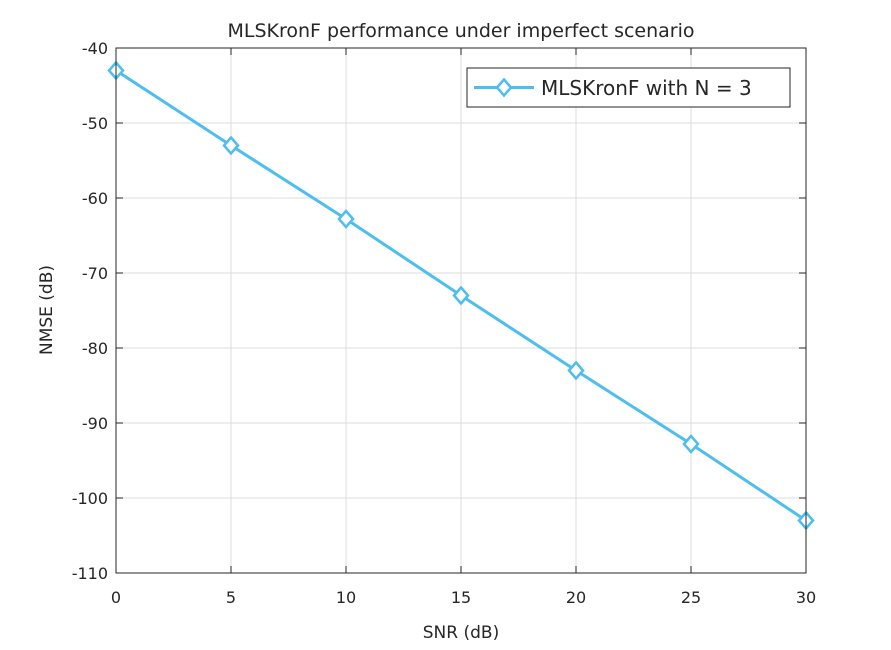 The height and width of the screenshot is (650, 891). Describe the element at coordinates (95, 198) in the screenshot. I see `y-tick-label: -60` at that location.